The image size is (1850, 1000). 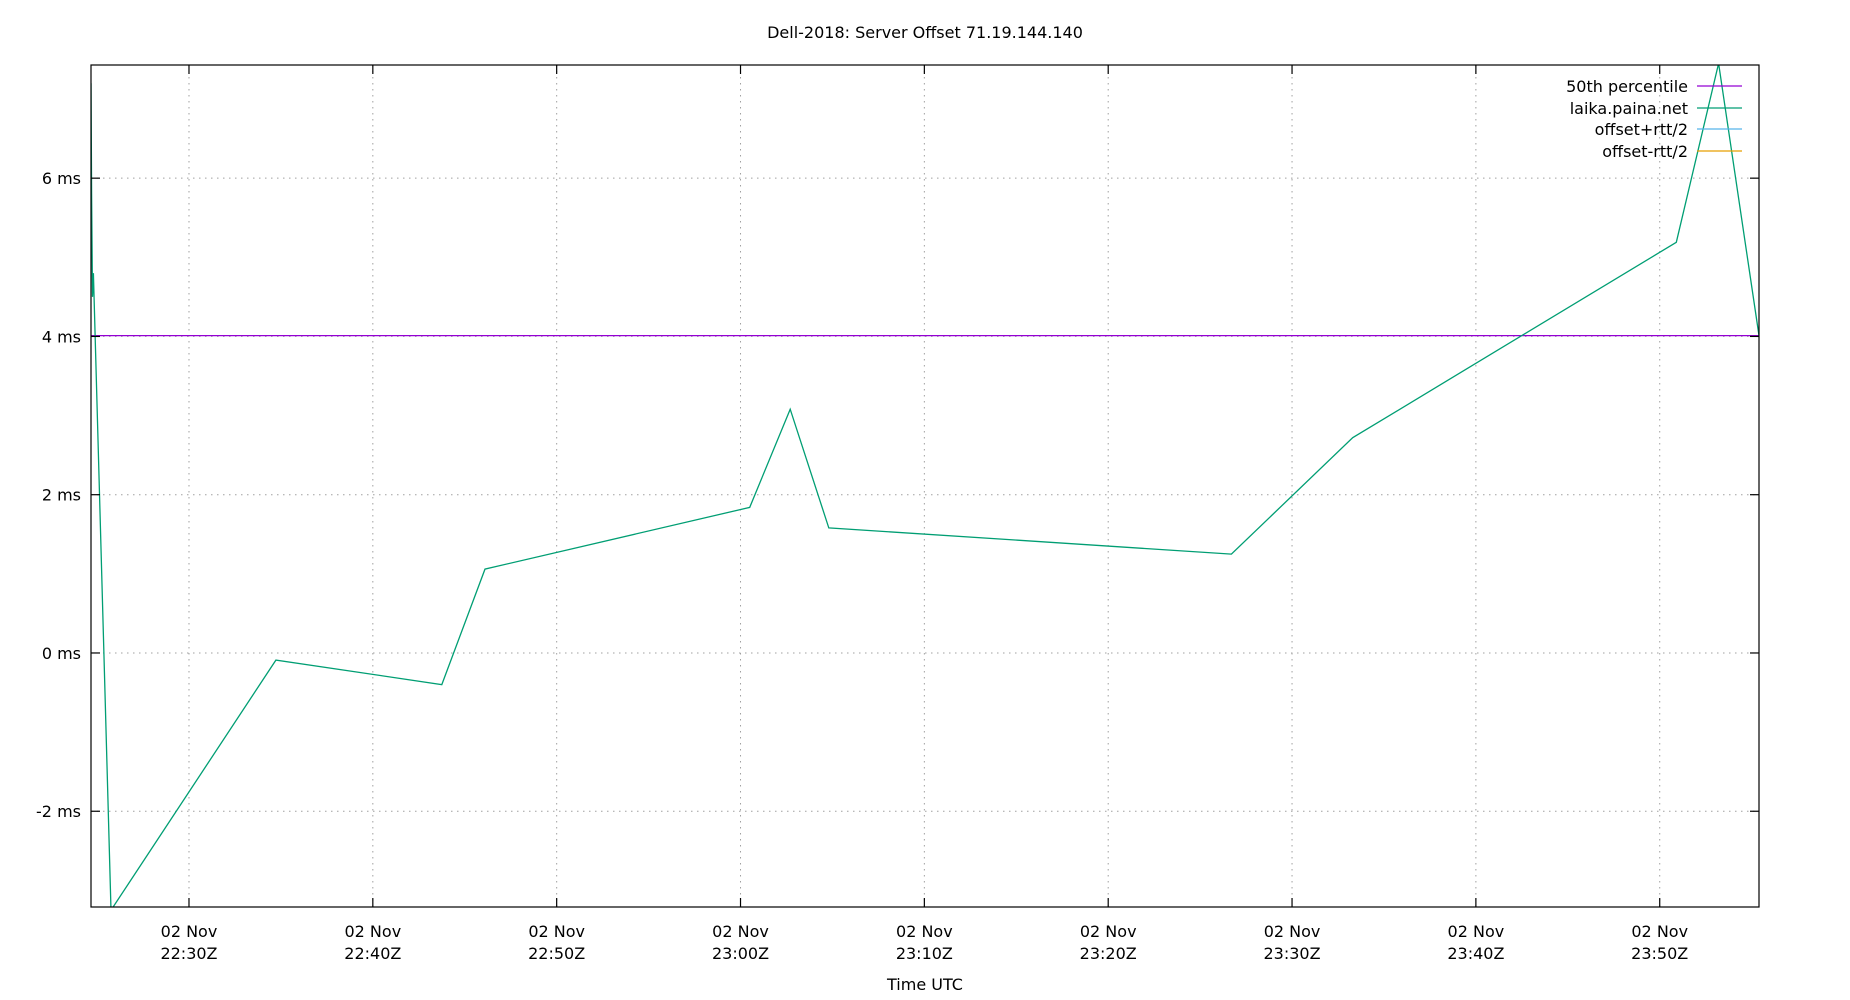 What do you see at coordinates (1475, 953) in the screenshot?
I see `x-tick-time: 23:40Z` at bounding box center [1475, 953].